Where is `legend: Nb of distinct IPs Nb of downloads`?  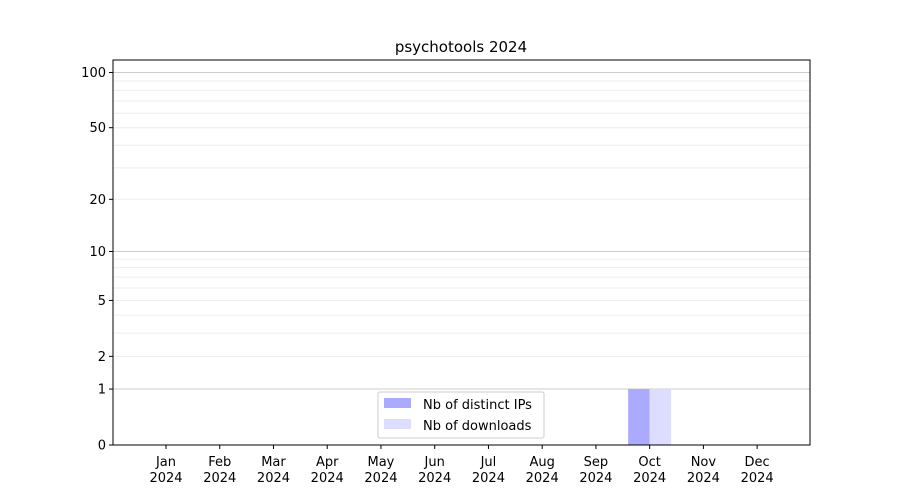 legend: Nb of distinct IPs Nb of downloads is located at coordinates (461, 415).